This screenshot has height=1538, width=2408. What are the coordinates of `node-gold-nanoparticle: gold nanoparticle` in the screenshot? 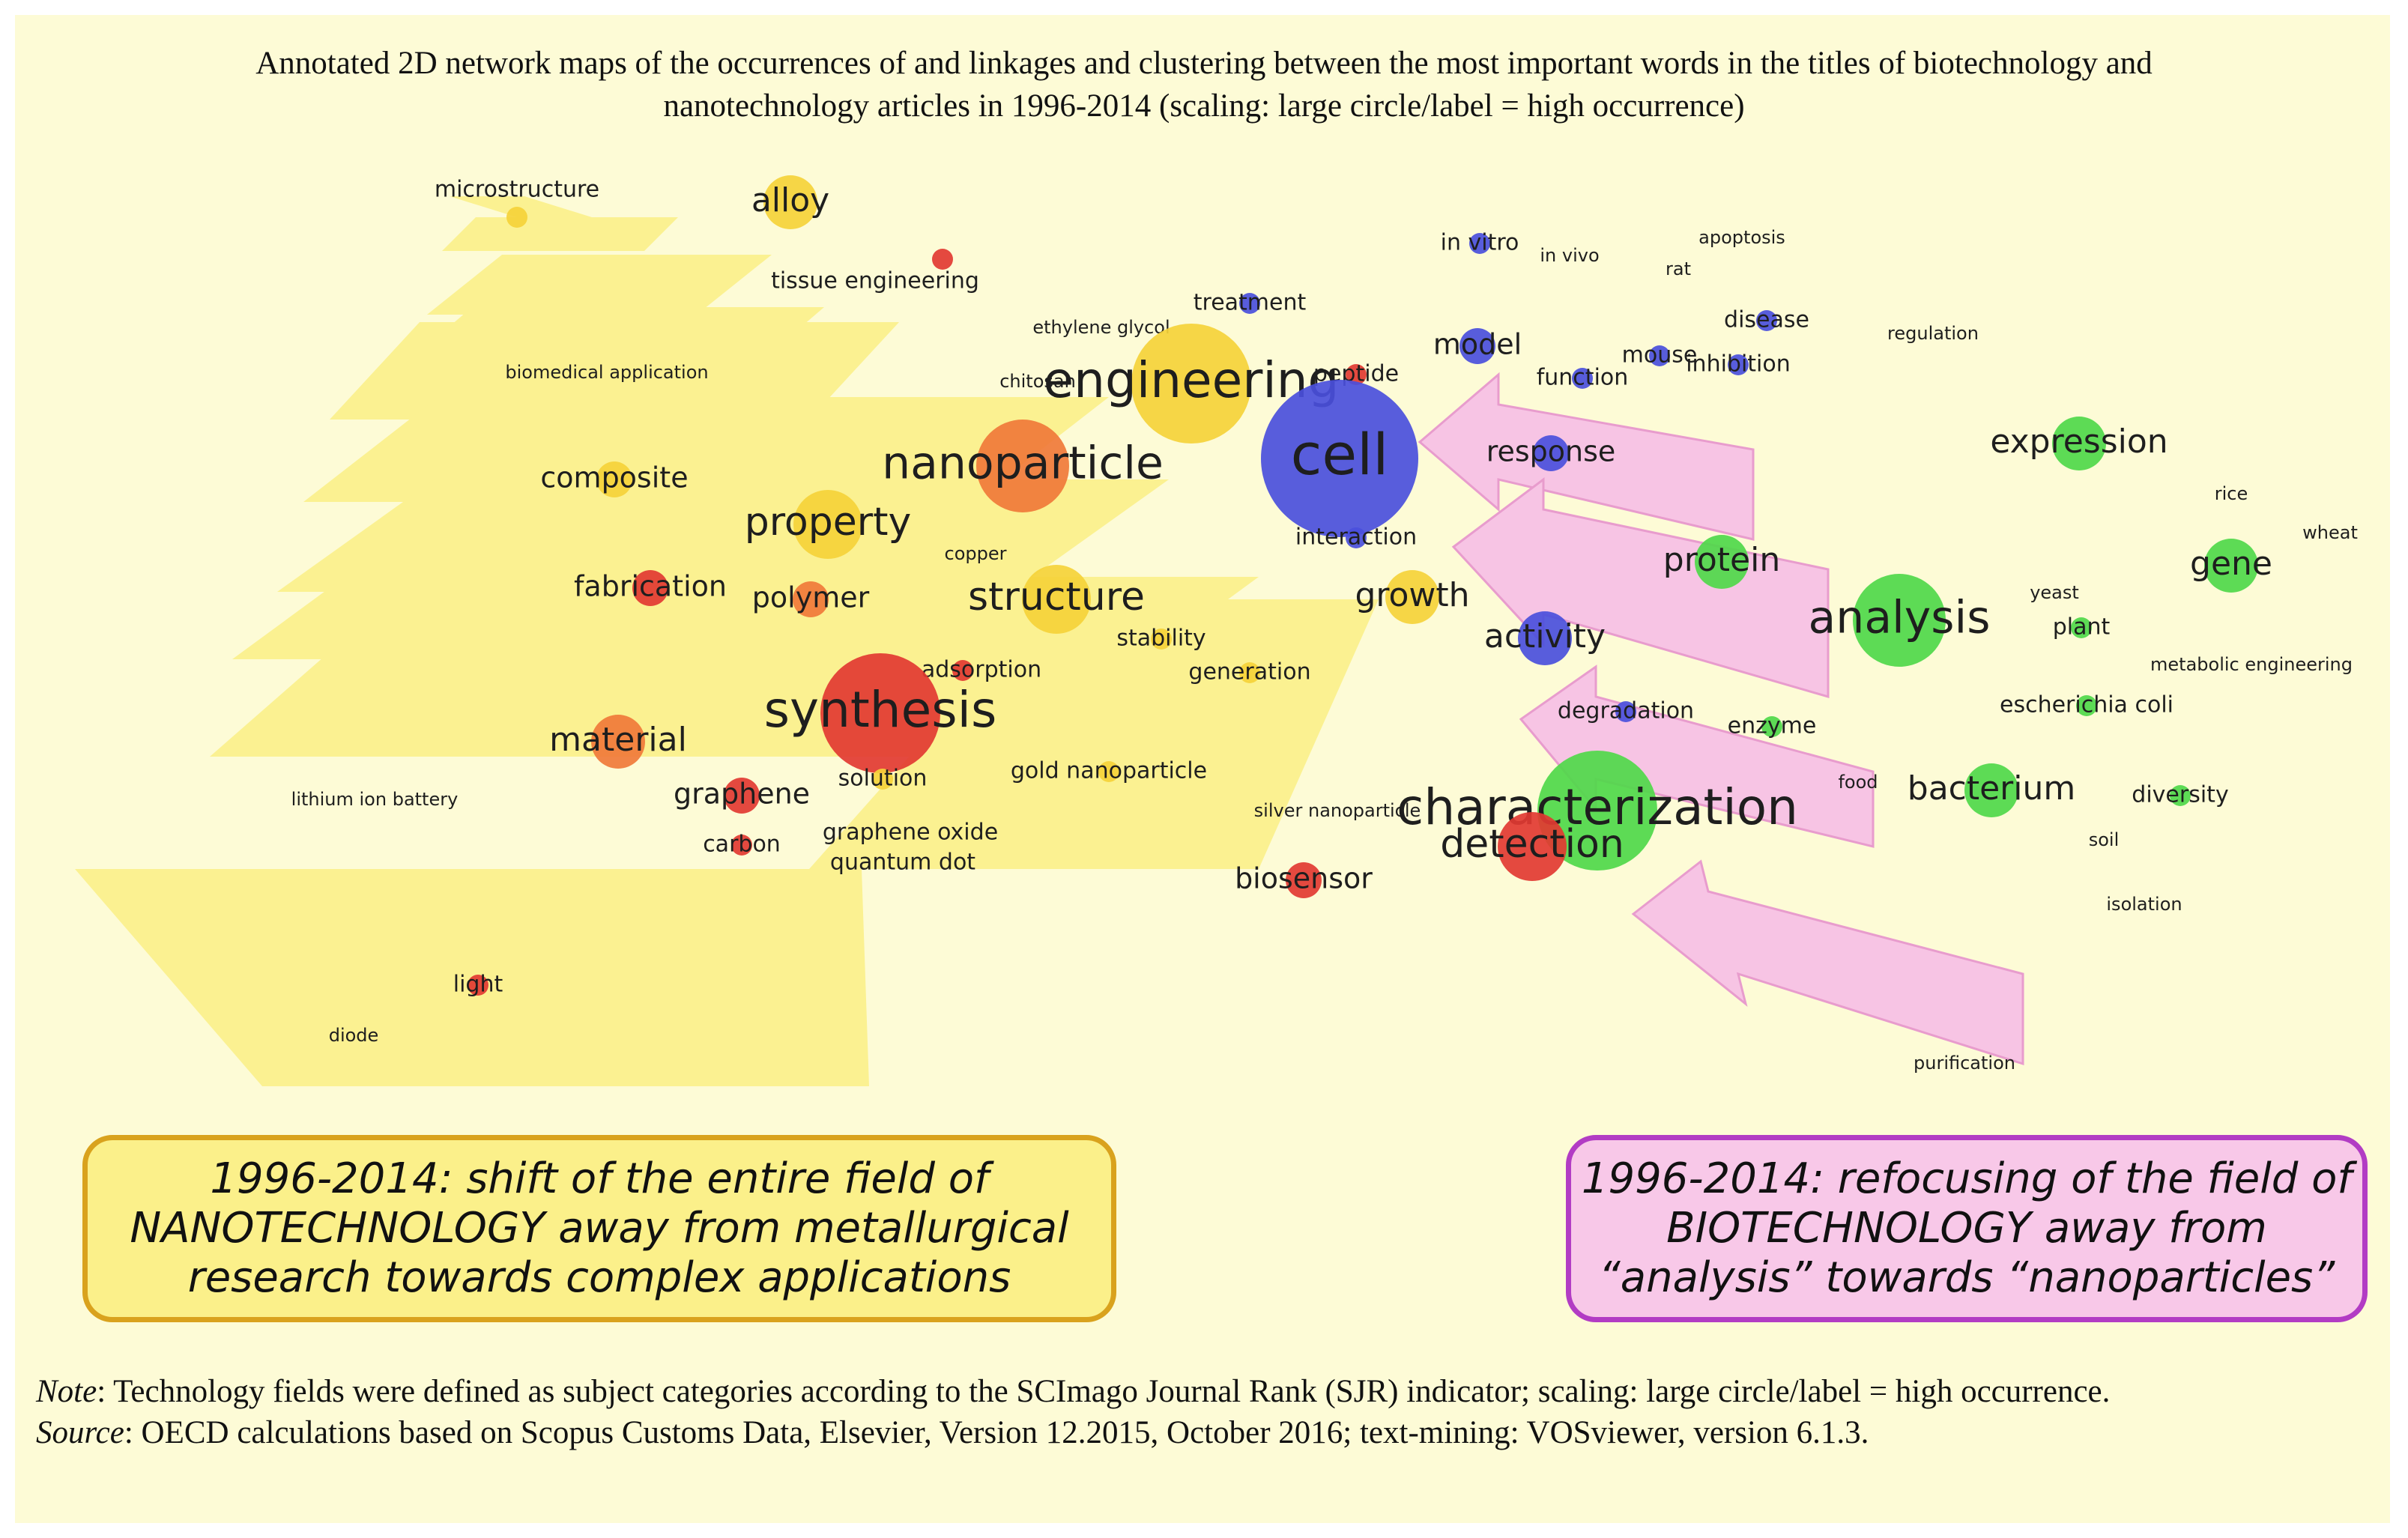 It's located at (1109, 771).